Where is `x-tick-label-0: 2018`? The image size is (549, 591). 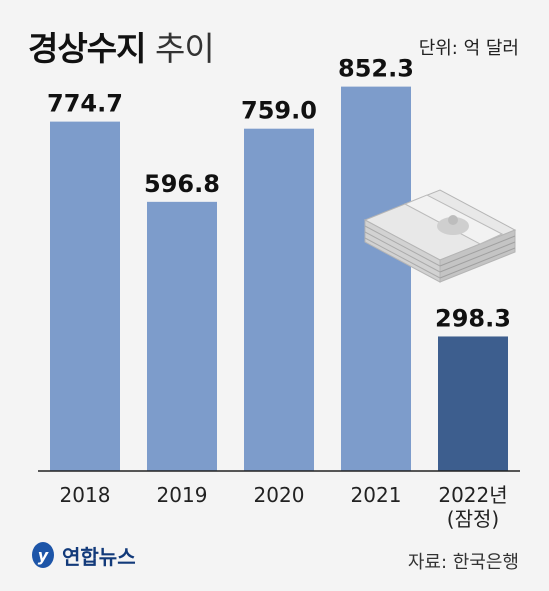 x-tick-label-0: 2018 is located at coordinates (85, 495).